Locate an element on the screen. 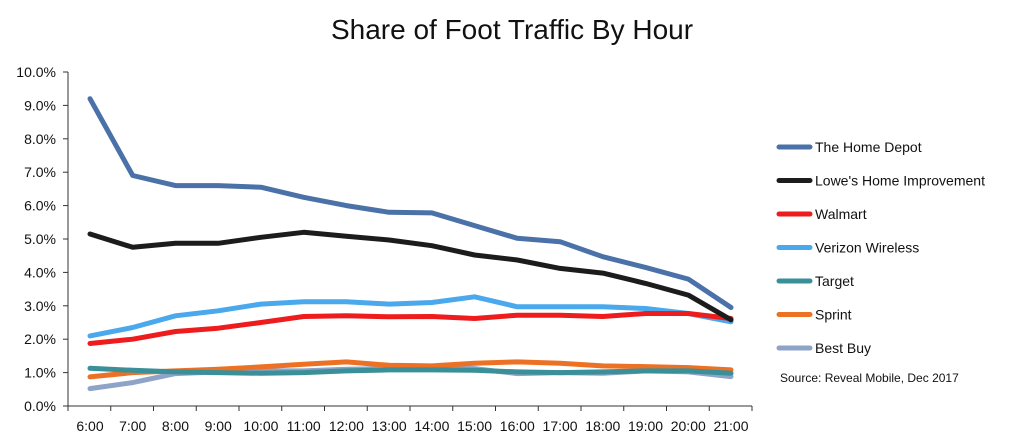 The height and width of the screenshot is (445, 1024). y-tick-label: 5.0% is located at coordinates (40, 239).